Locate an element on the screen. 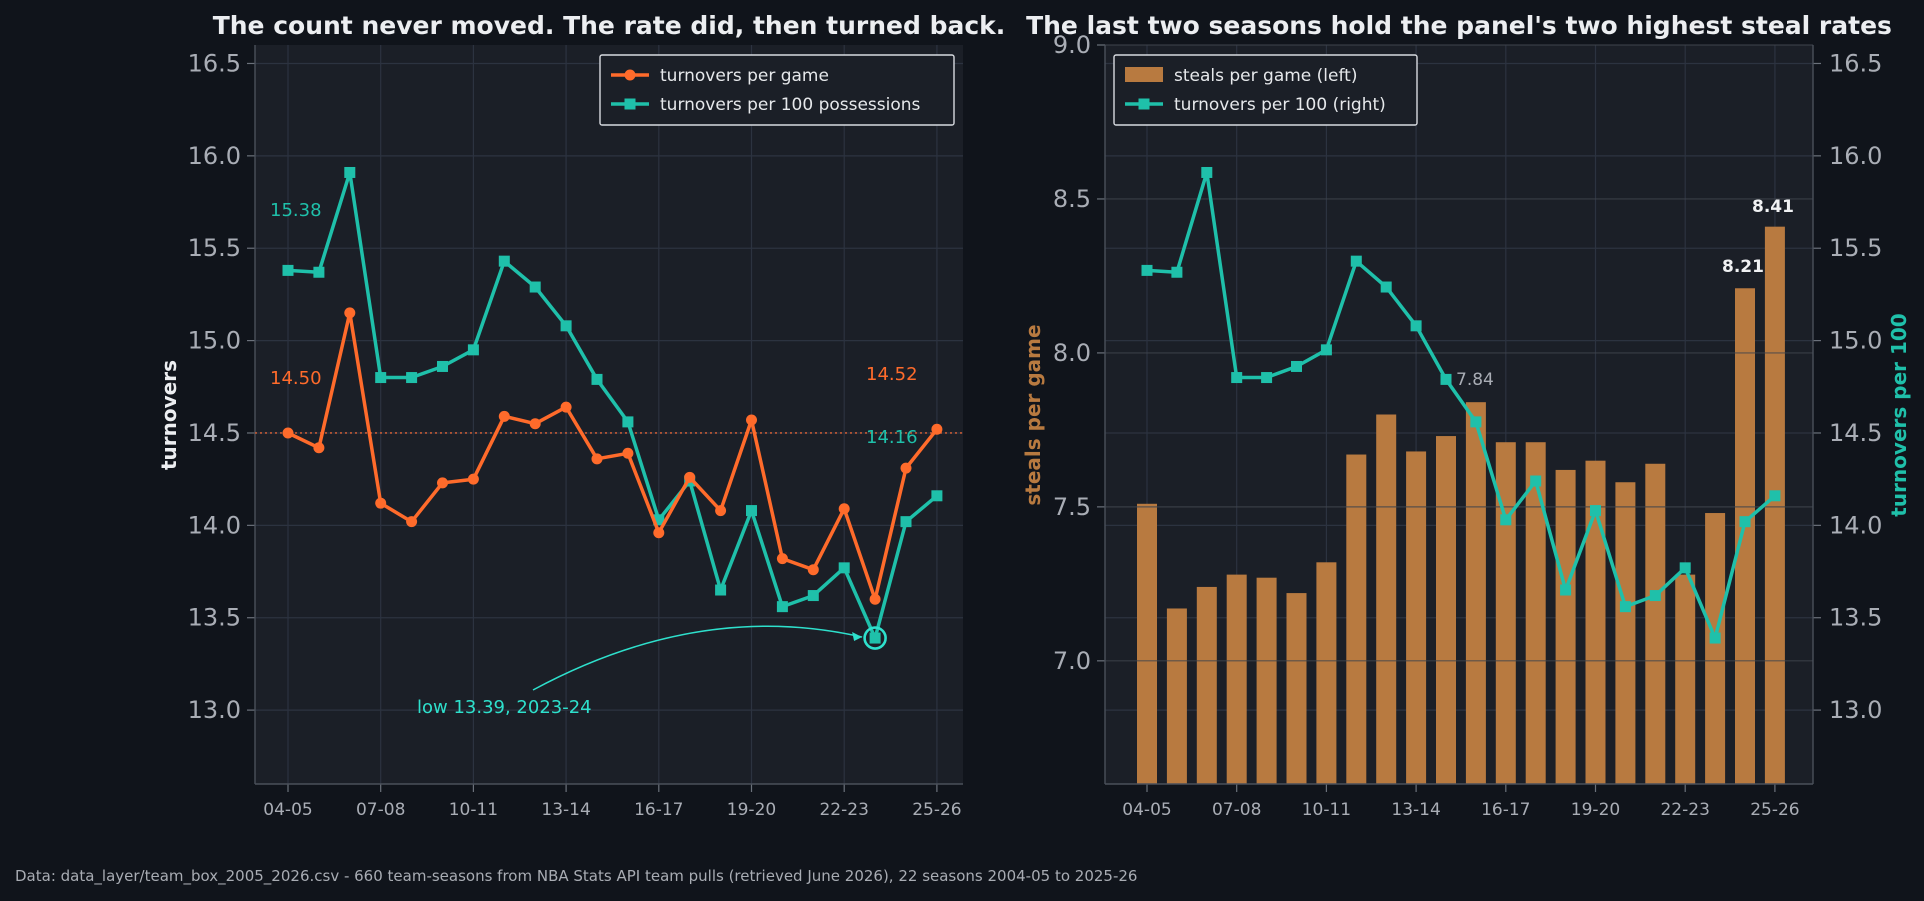 The image size is (1924, 901). y-tick-label-right: 13.0 is located at coordinates (1855, 710).